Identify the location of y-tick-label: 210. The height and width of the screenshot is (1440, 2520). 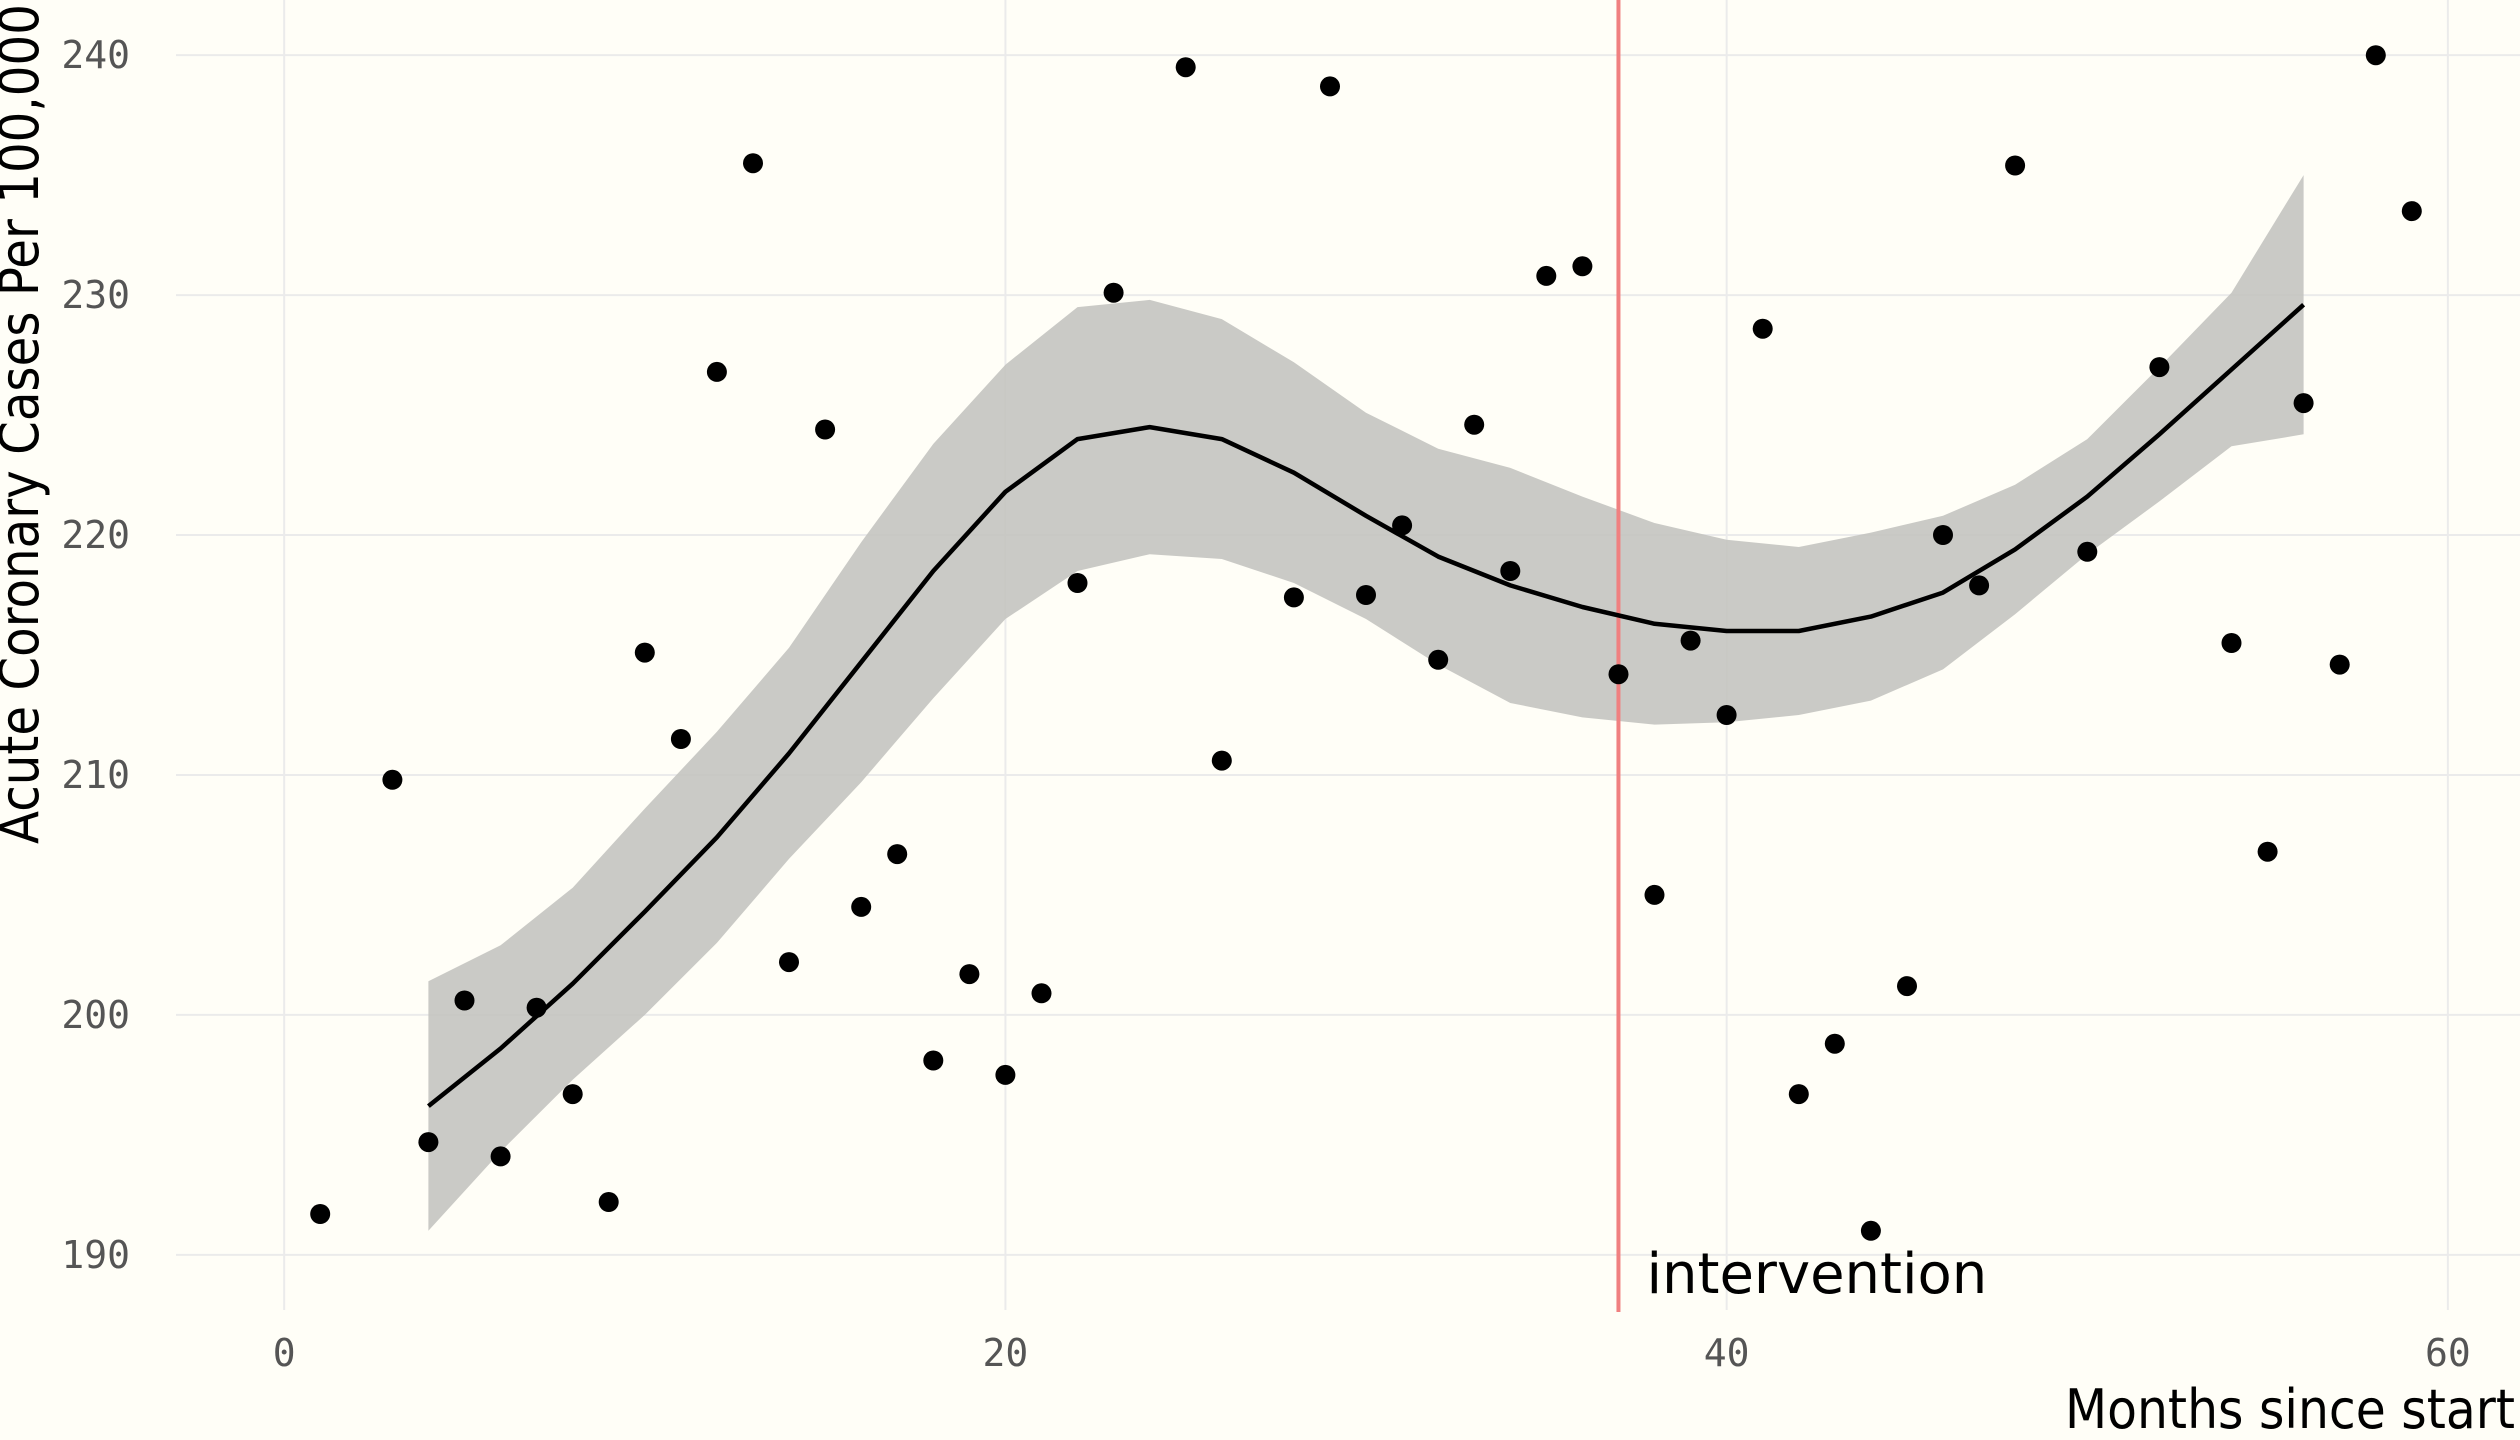
(95, 775).